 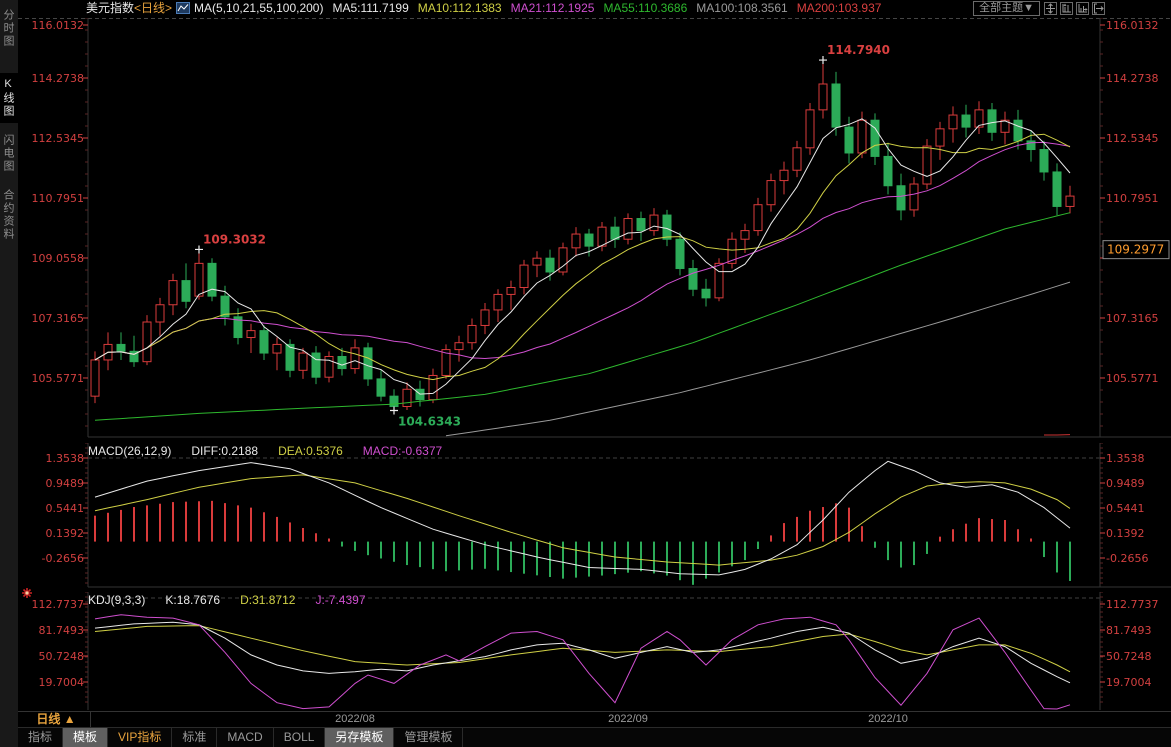 What do you see at coordinates (582, 542) in the screenshot?
I see `macd-histogram` at bounding box center [582, 542].